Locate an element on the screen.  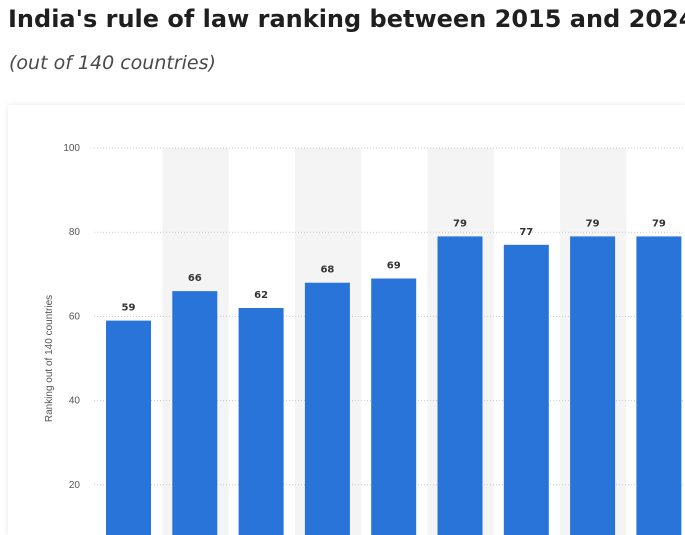
y-tick-label: 20 is located at coordinates (75, 485).